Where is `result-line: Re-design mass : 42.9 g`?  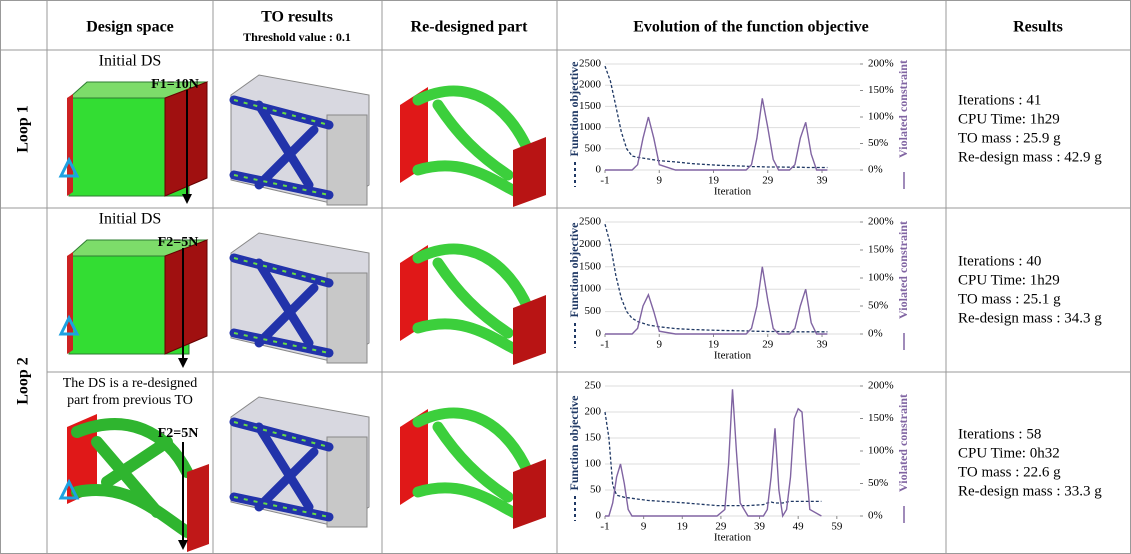 result-line: Re-design mass : 42.9 g is located at coordinates (1030, 157).